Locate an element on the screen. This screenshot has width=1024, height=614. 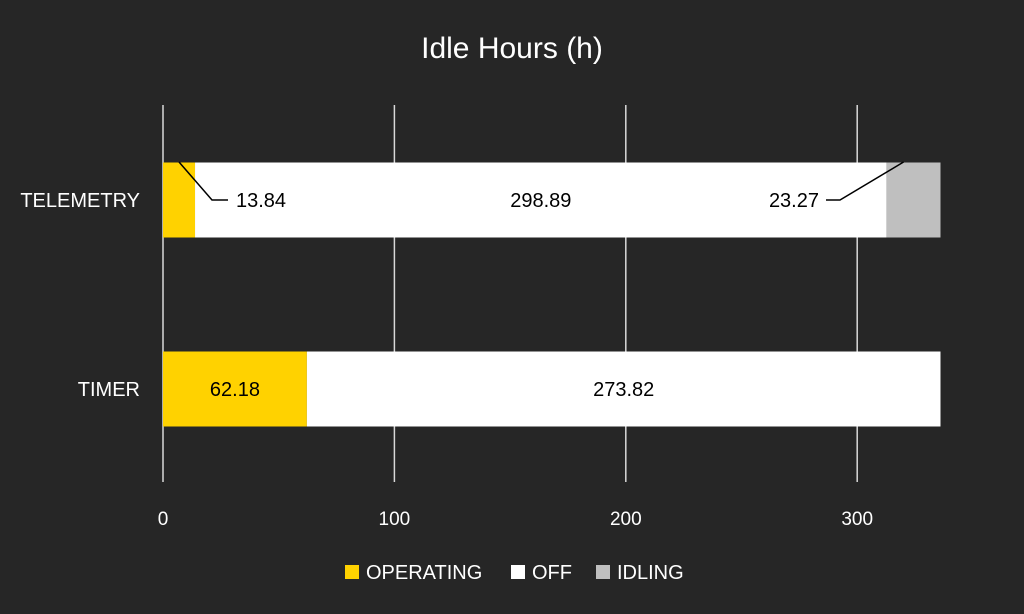
data-label: 298.89 is located at coordinates (540, 201).